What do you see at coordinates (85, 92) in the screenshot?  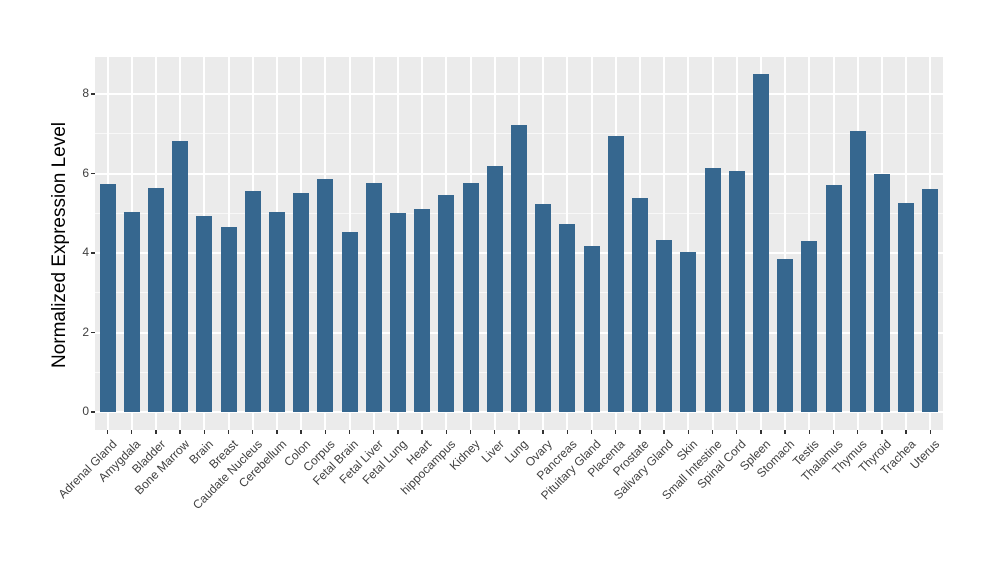 I see `y-tick-label: 8` at bounding box center [85, 92].